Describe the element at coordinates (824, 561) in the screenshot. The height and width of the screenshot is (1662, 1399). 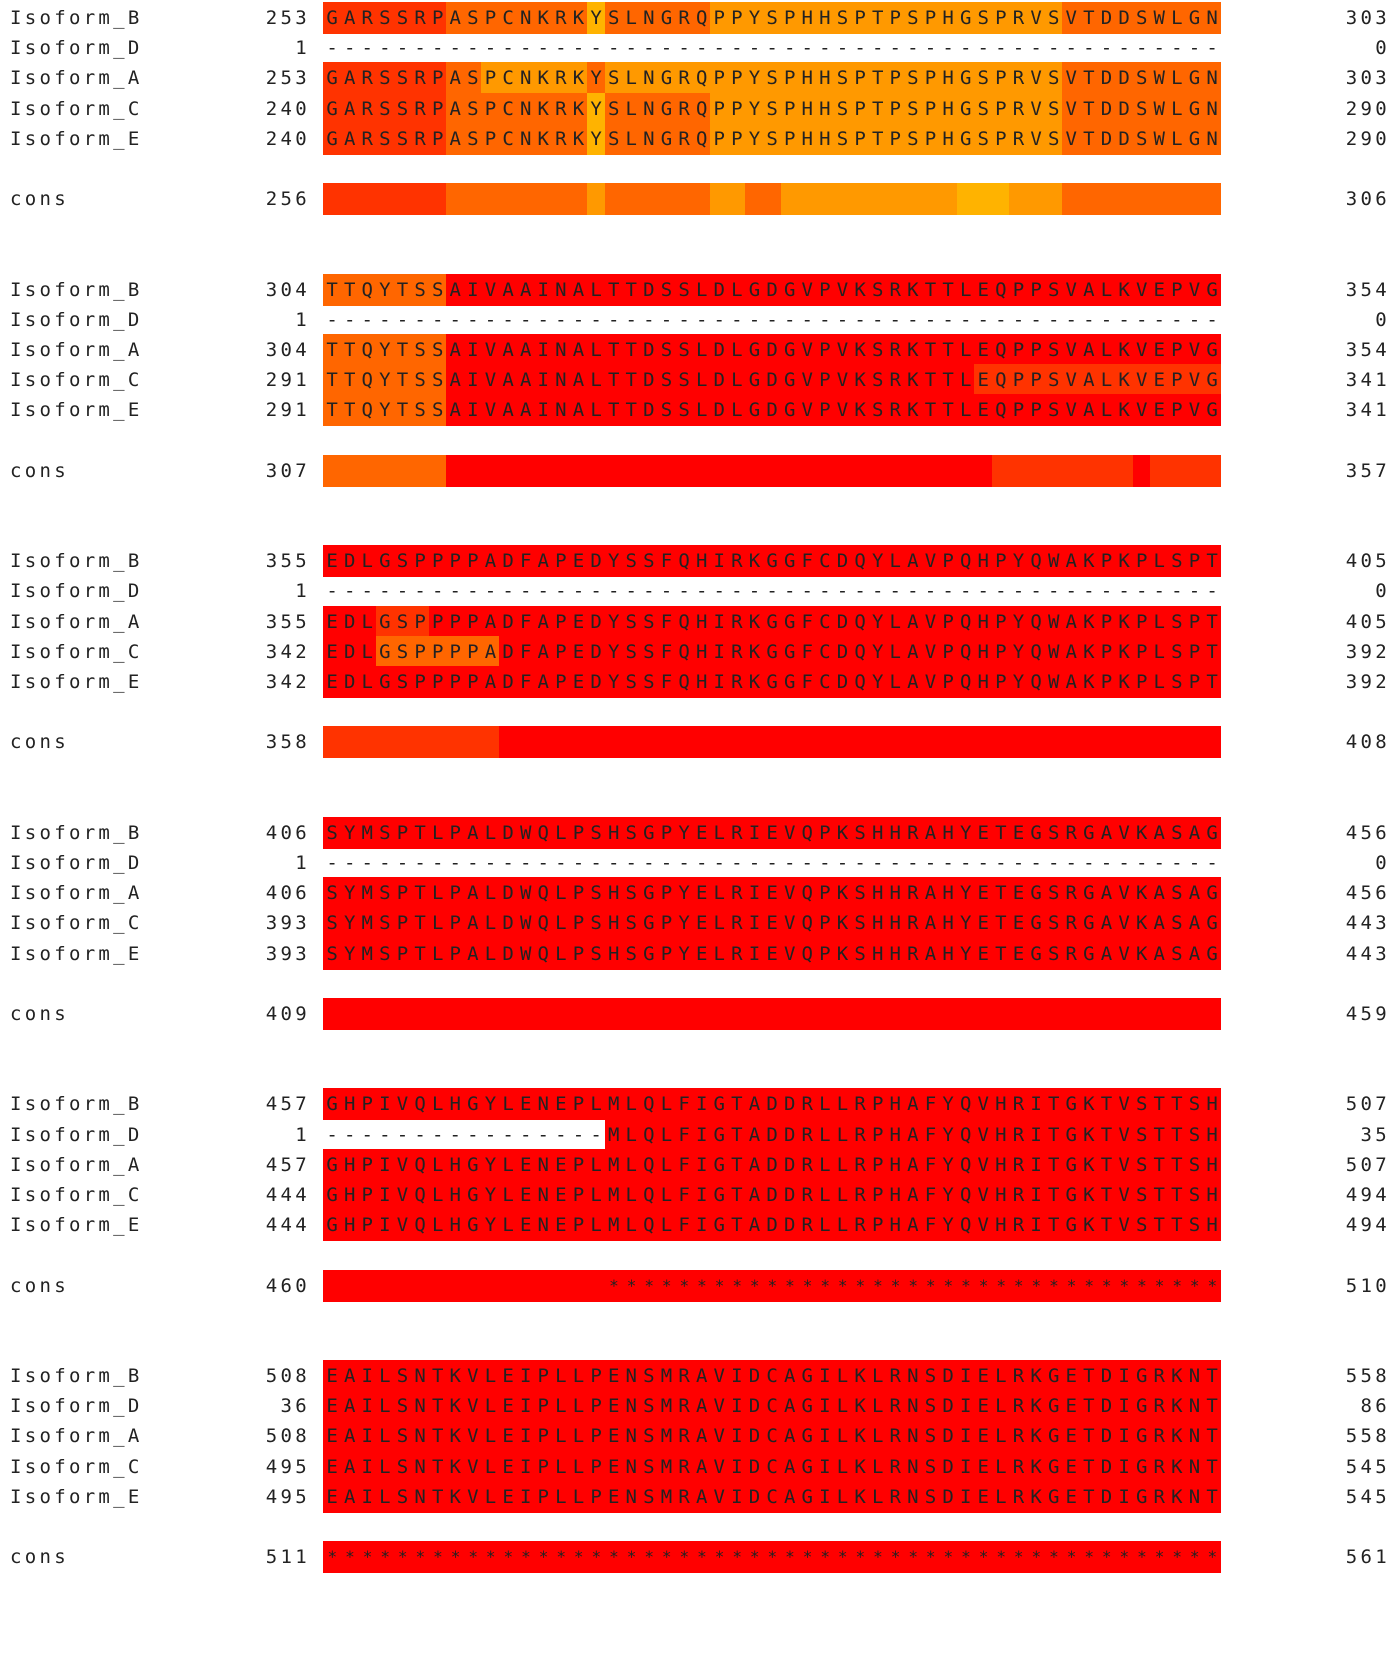
I see `residue: C` at that location.